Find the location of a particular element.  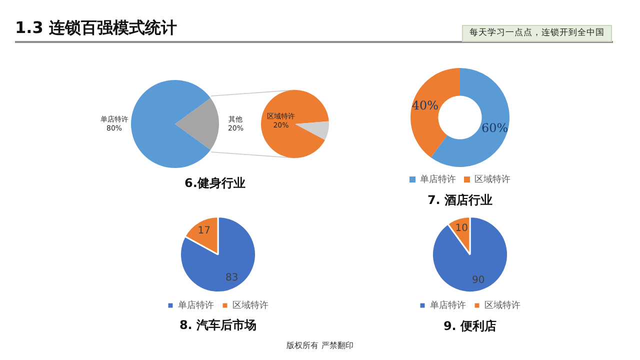

text: 9. 便利店 is located at coordinates (470, 326).